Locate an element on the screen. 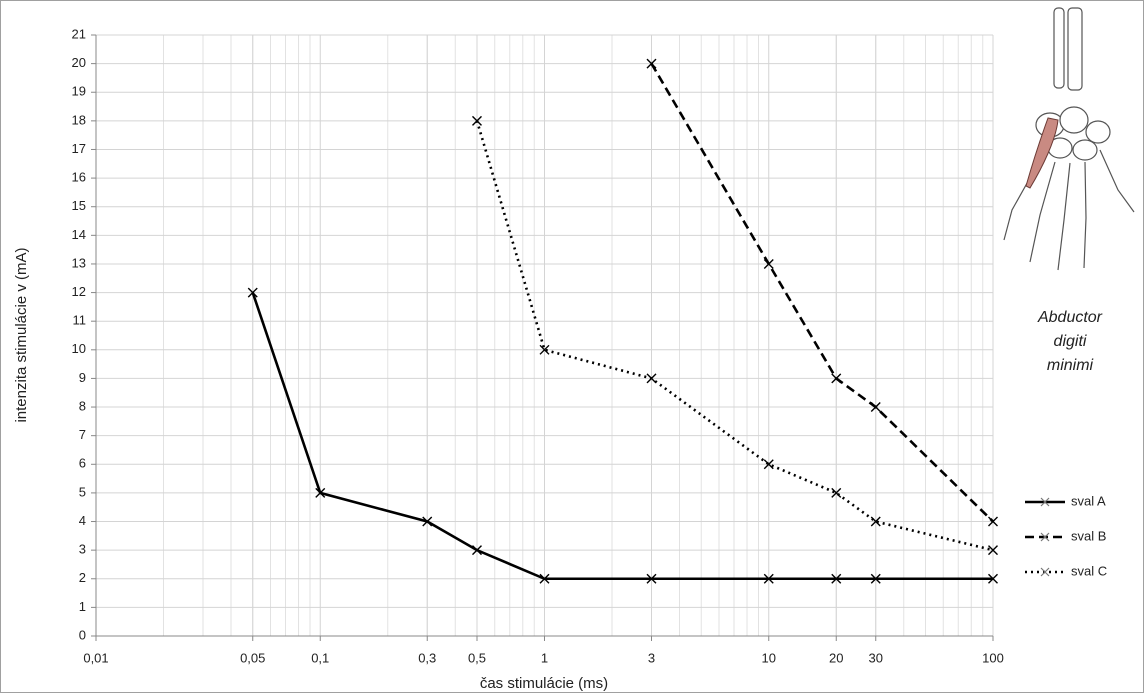 The height and width of the screenshot is (693, 1144). x-axis-title: čas stimulácie (ms) is located at coordinates (544, 683).